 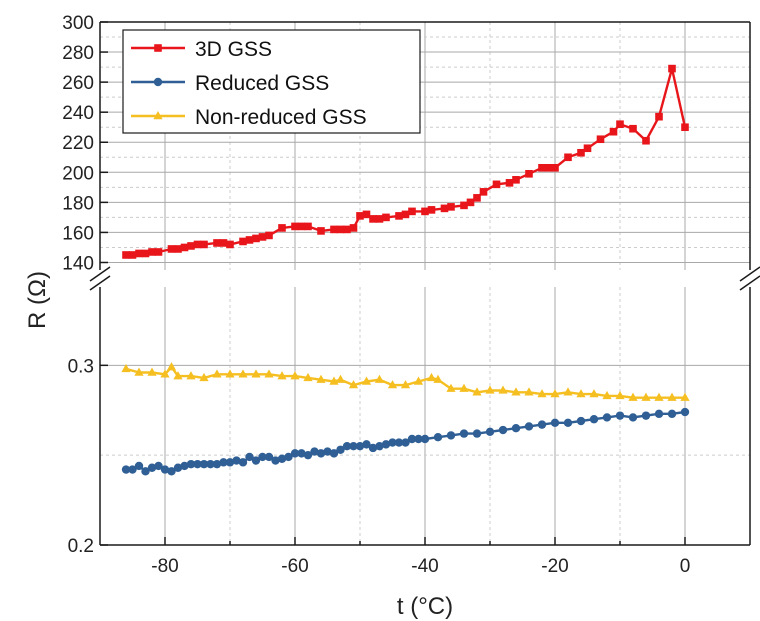 I want to click on y-tick-label: 300, so click(x=78, y=23).